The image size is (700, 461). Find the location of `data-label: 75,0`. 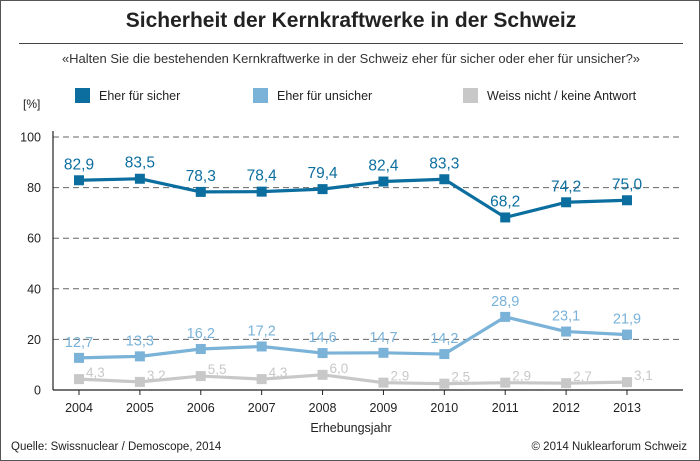

data-label: 75,0 is located at coordinates (627, 184).